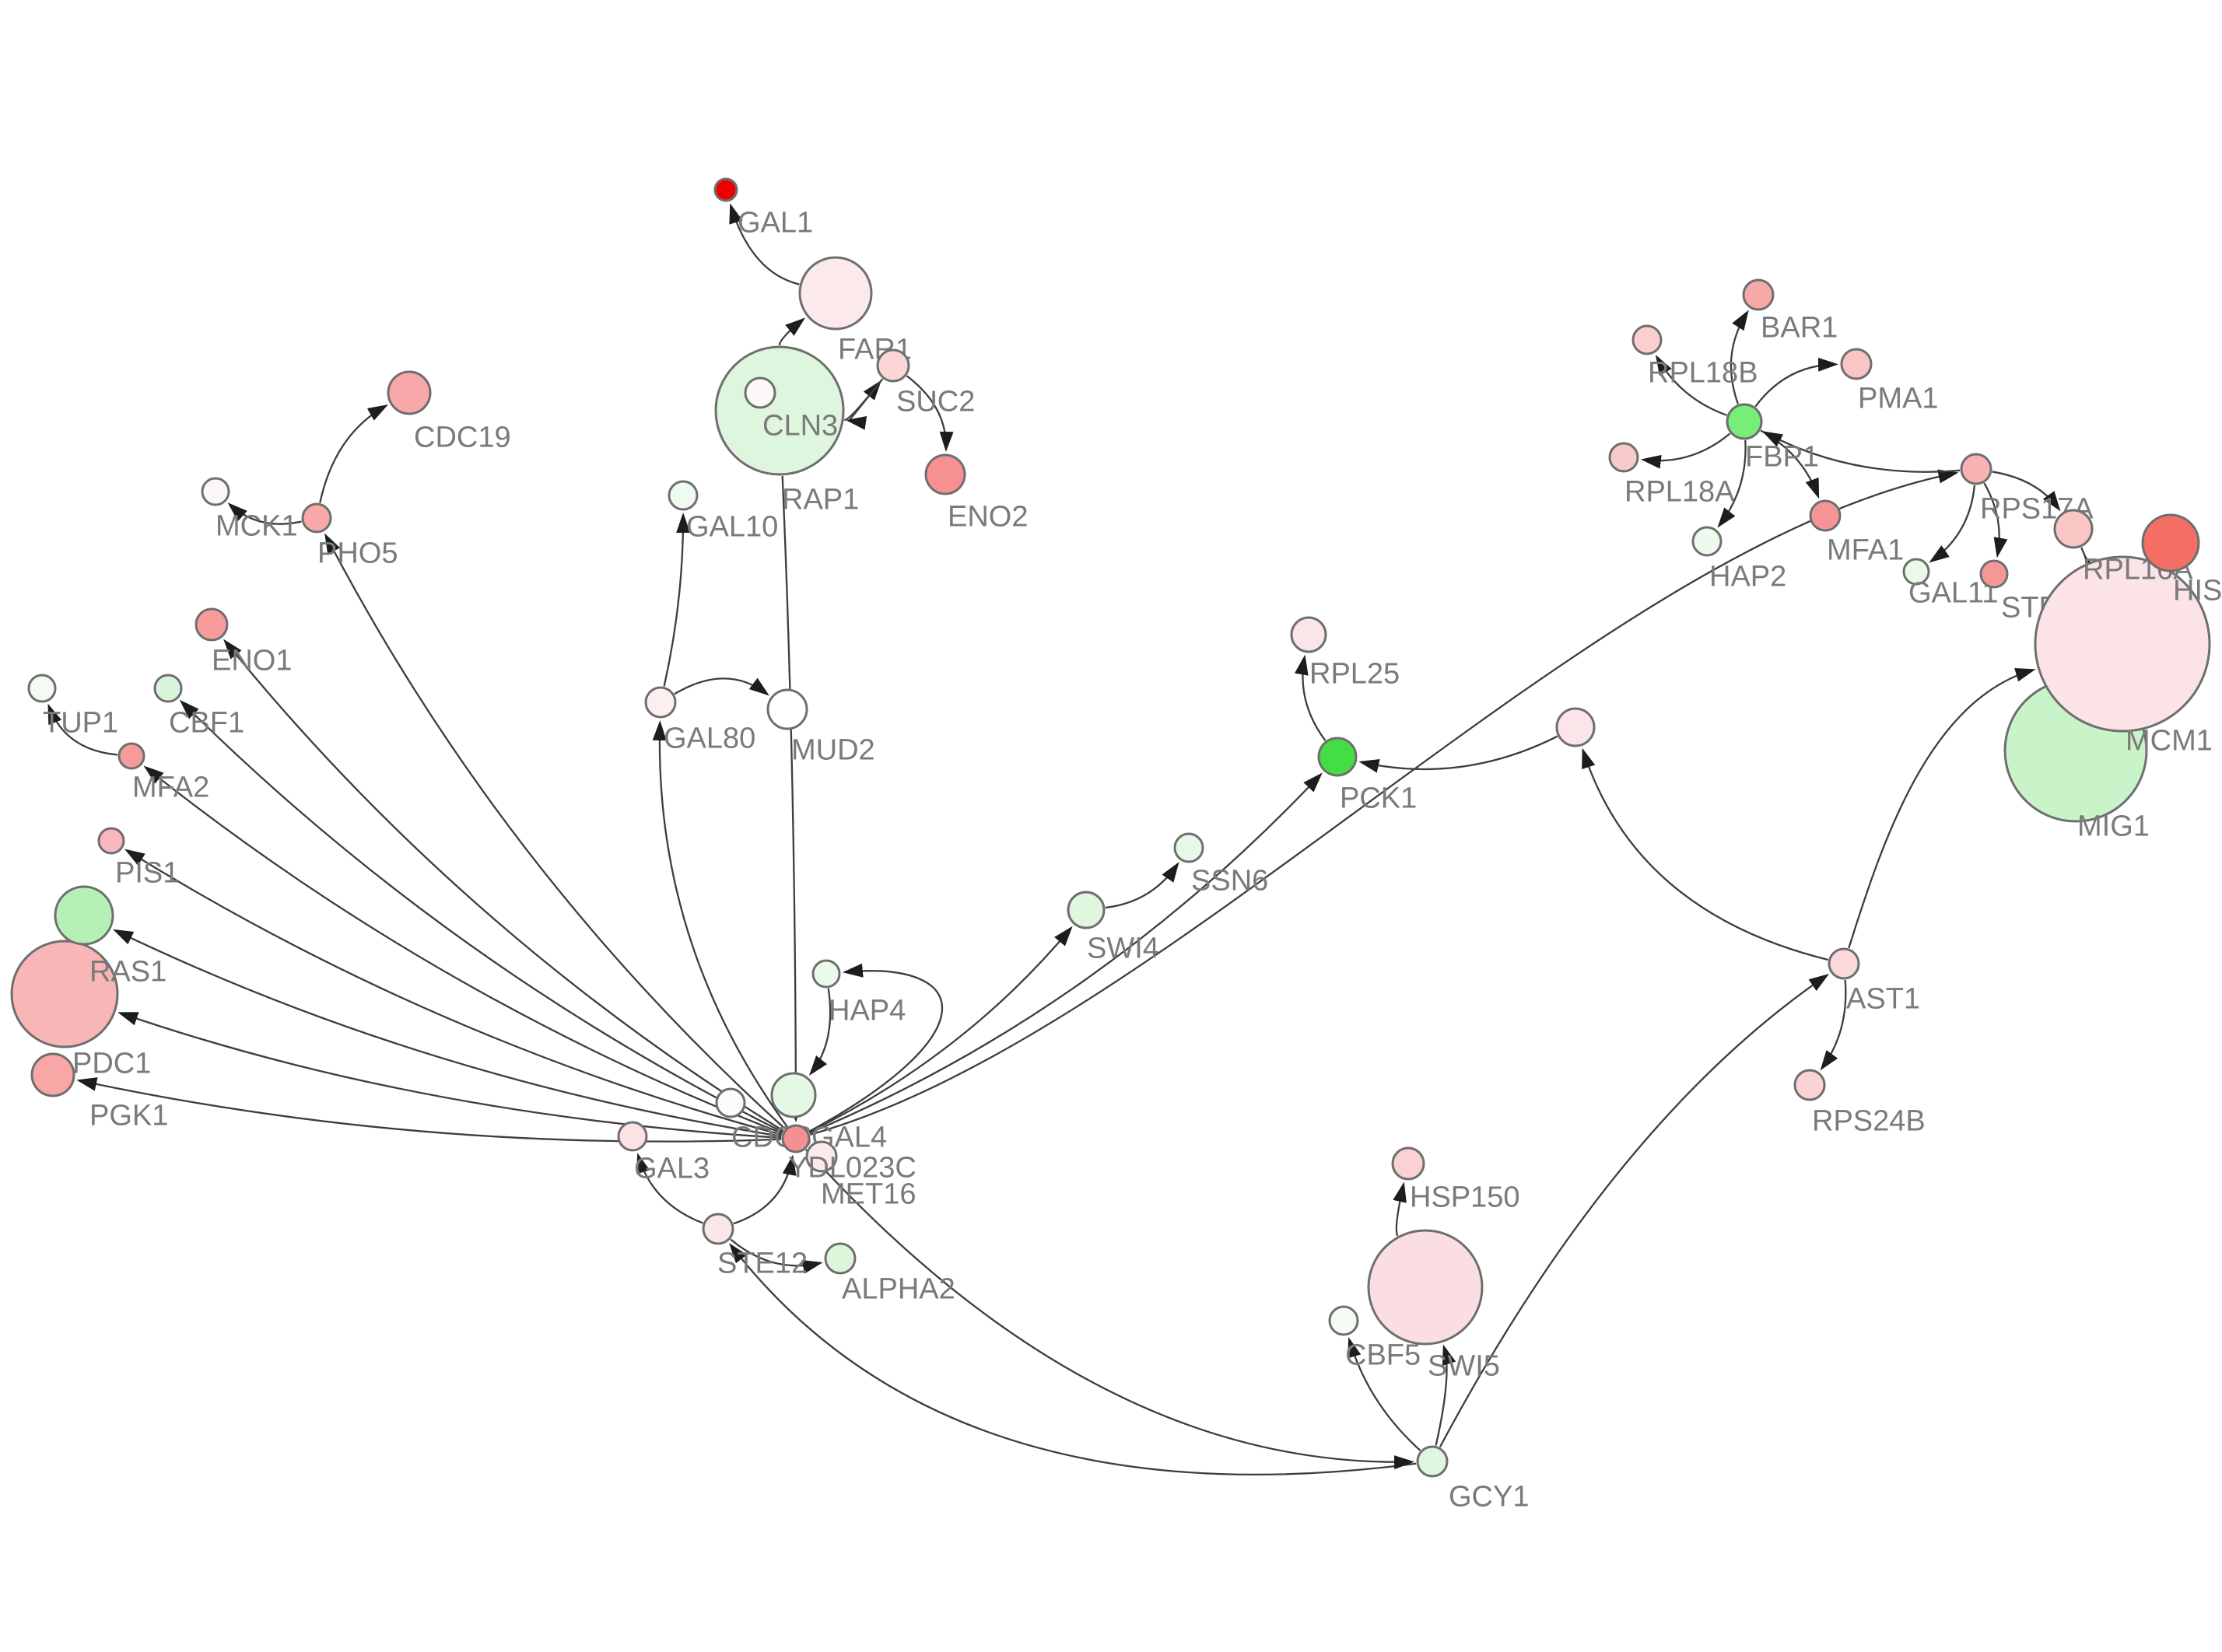  I want to click on edge-AST1-MCM1, so click(1942, 808).